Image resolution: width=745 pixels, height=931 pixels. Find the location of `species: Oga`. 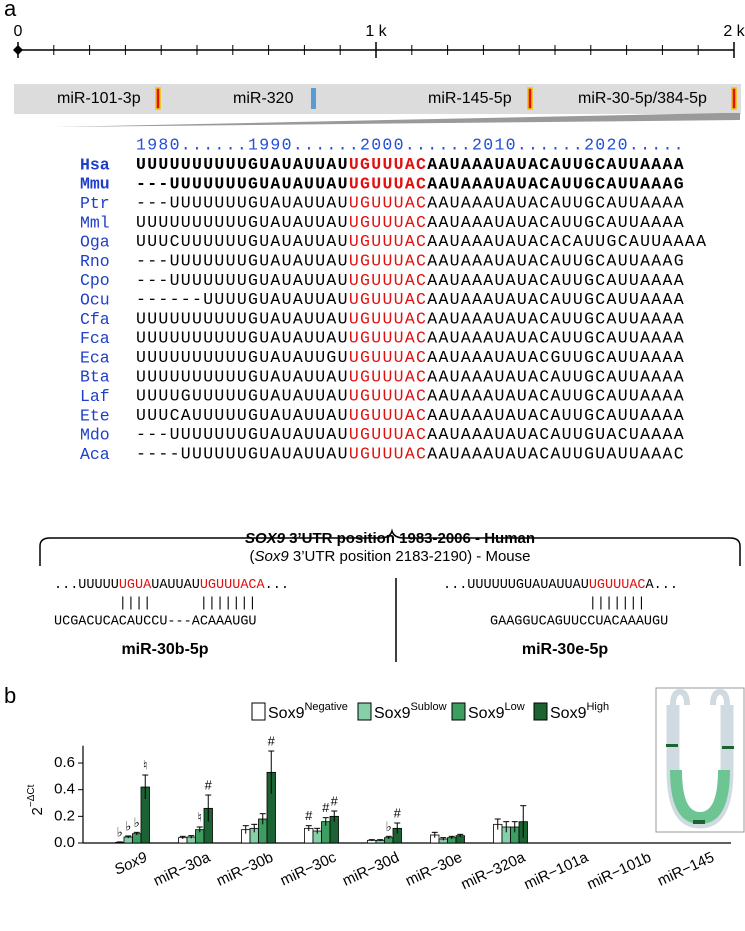

species: Oga is located at coordinates (95, 242).